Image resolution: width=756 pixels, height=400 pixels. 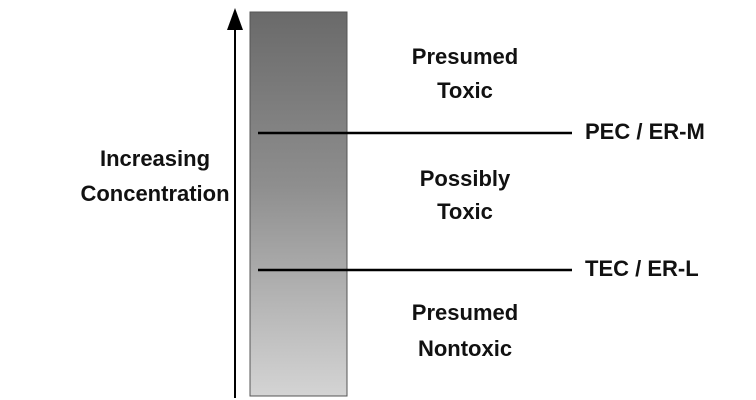 I want to click on zone-label: Possibly, so click(x=465, y=178).